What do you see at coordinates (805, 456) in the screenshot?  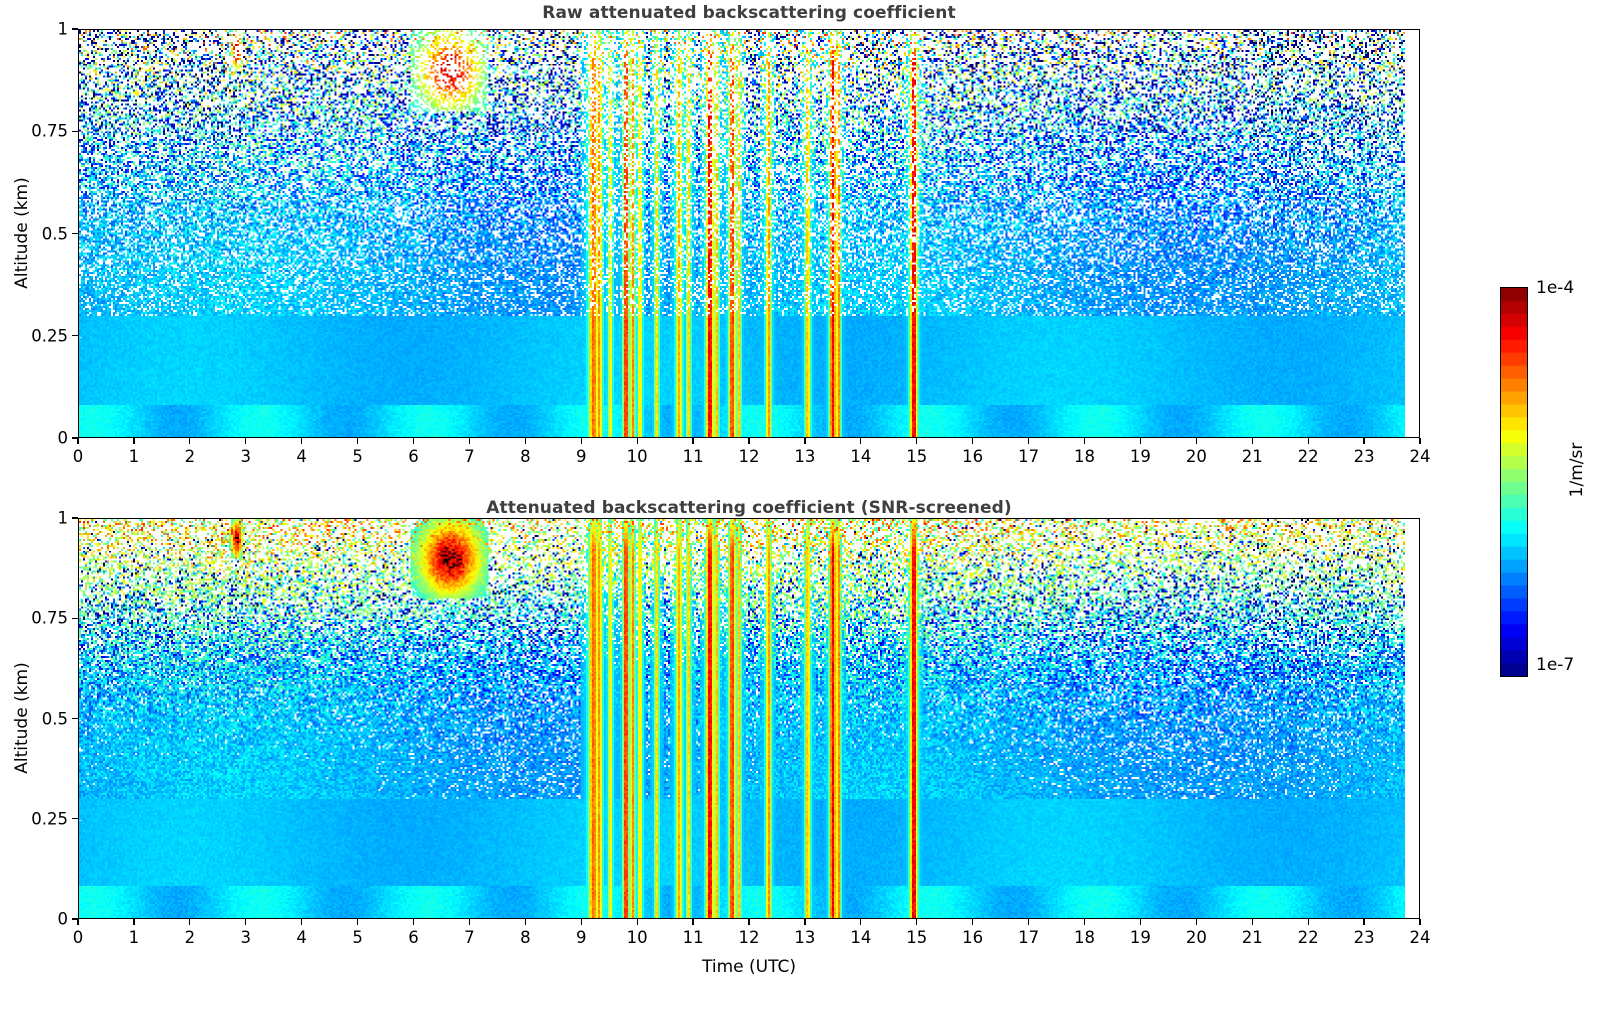 I see `x-tick-label: 13` at bounding box center [805, 456].